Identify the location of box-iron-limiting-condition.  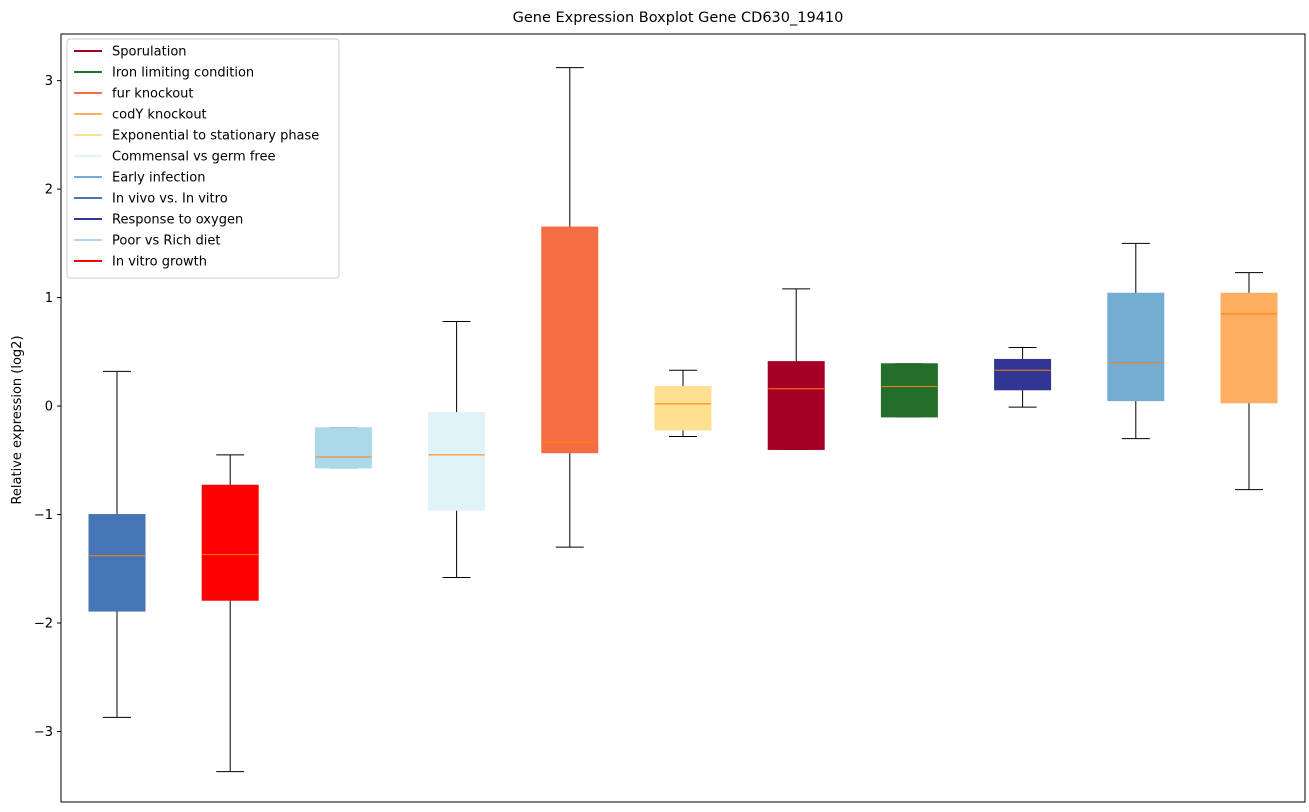
(909, 390).